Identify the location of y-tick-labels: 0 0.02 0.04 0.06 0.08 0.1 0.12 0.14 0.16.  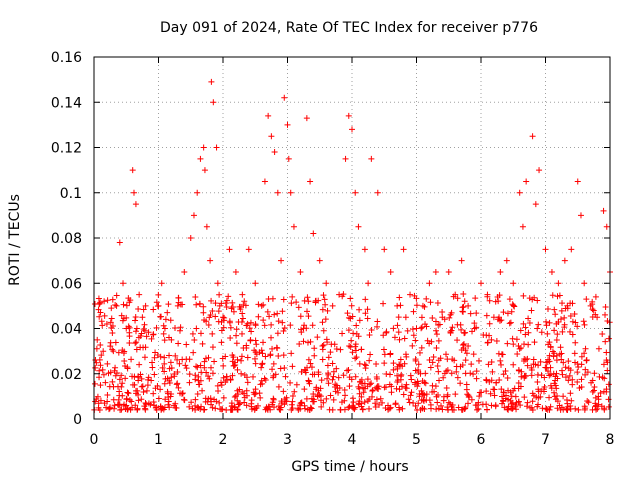
(66, 239).